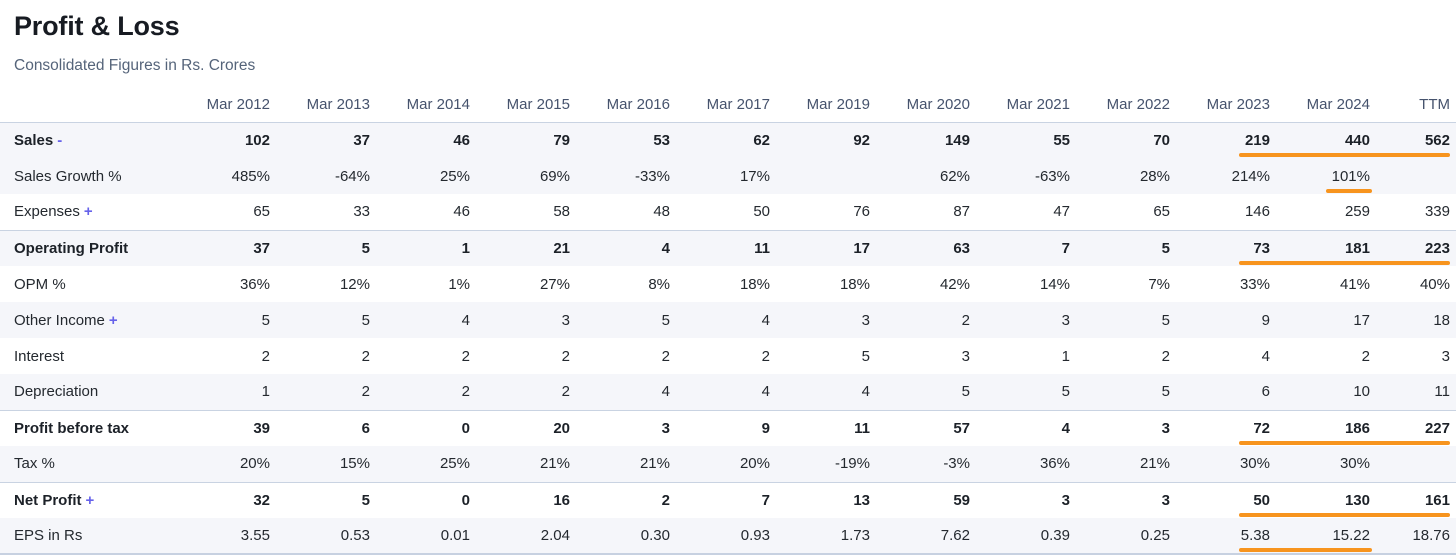 The width and height of the screenshot is (1456, 559). Describe the element at coordinates (826, 427) in the screenshot. I see `value-cell: 11` at that location.